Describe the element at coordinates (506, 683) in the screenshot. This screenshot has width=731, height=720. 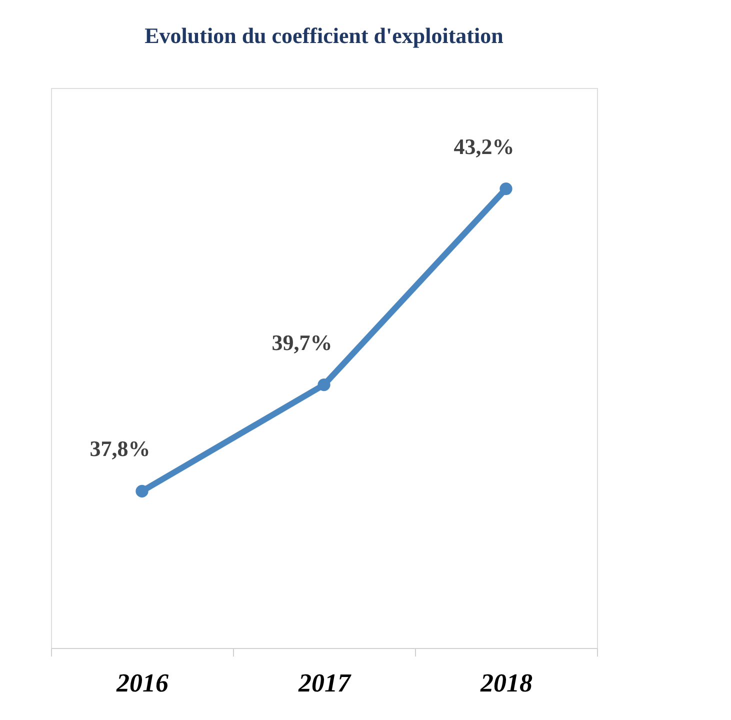
I see `x-tick-label: 2018` at that location.